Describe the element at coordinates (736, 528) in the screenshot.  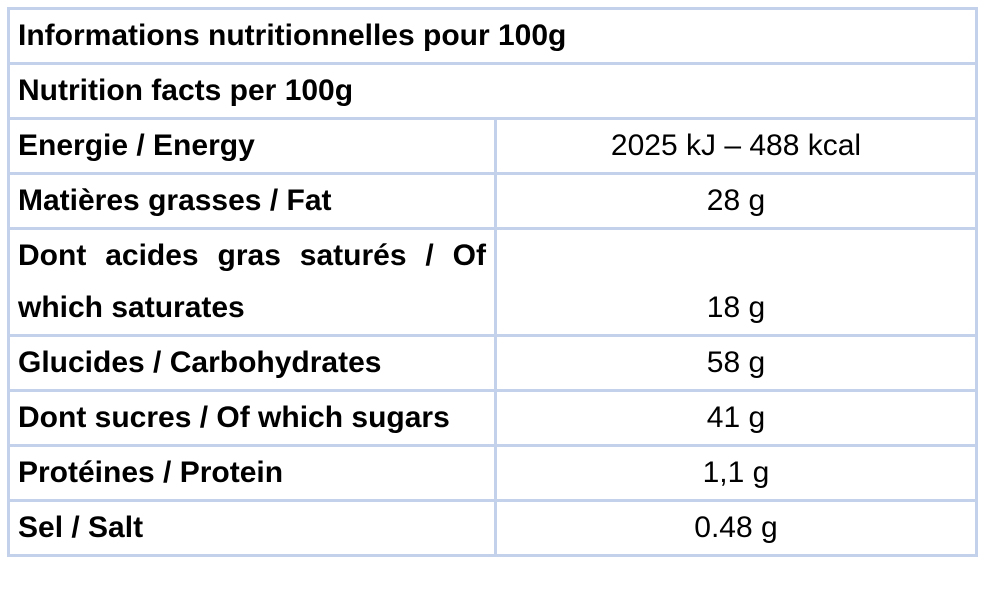
I see `row-value: 0.48 g` at that location.